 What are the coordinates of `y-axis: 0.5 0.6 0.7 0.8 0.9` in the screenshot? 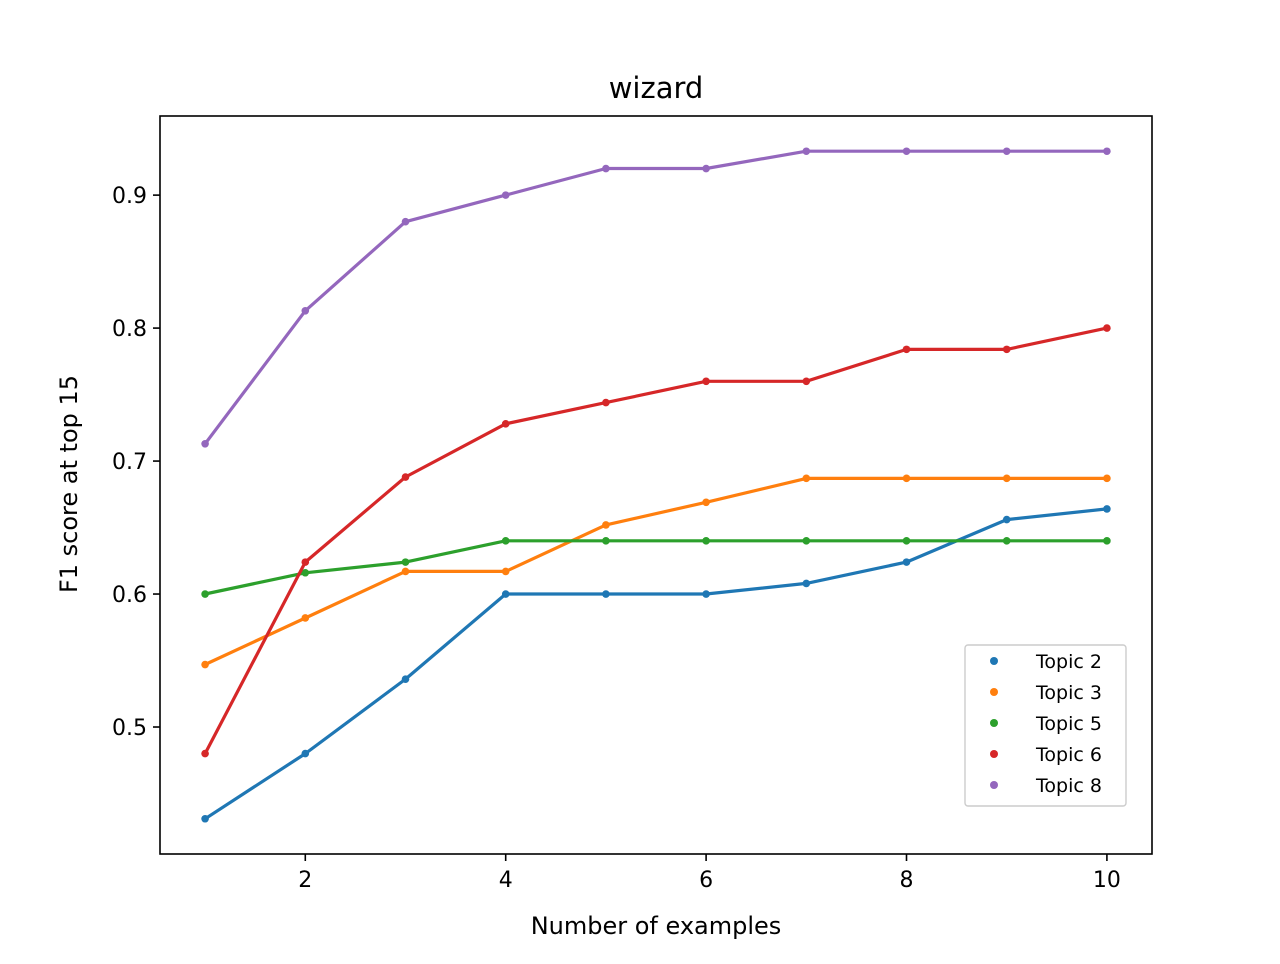 It's located at (136, 462).